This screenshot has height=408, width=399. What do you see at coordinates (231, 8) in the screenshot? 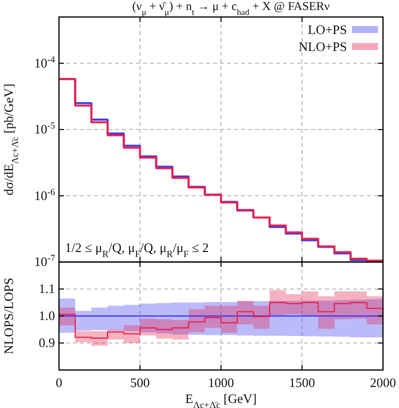
I see `chart-title: (ν$_{μ}$ + ν̄$_{μ}$) + n$_{t}$ → μ + c$_{had}$ + X @ FASERν` at bounding box center [231, 8].